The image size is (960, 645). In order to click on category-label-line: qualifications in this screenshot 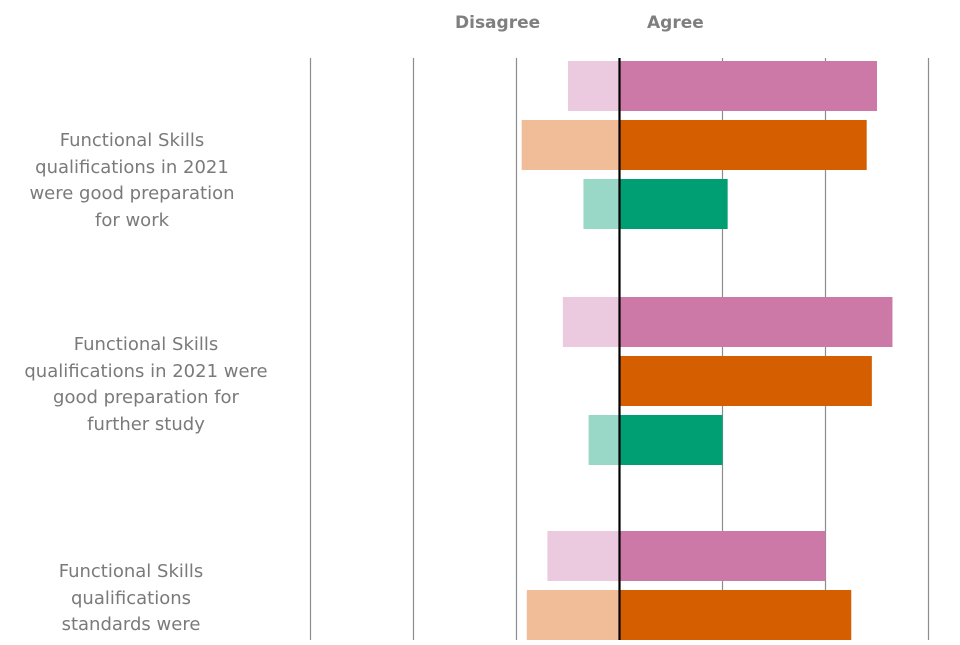, I will do `click(131, 598)`.